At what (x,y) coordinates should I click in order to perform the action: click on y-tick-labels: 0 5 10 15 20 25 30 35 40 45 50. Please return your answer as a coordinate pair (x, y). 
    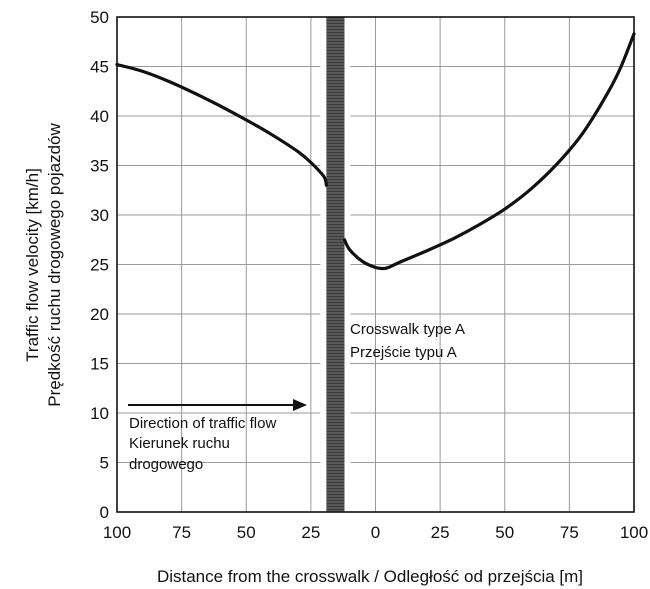
    Looking at the image, I should click on (99, 265).